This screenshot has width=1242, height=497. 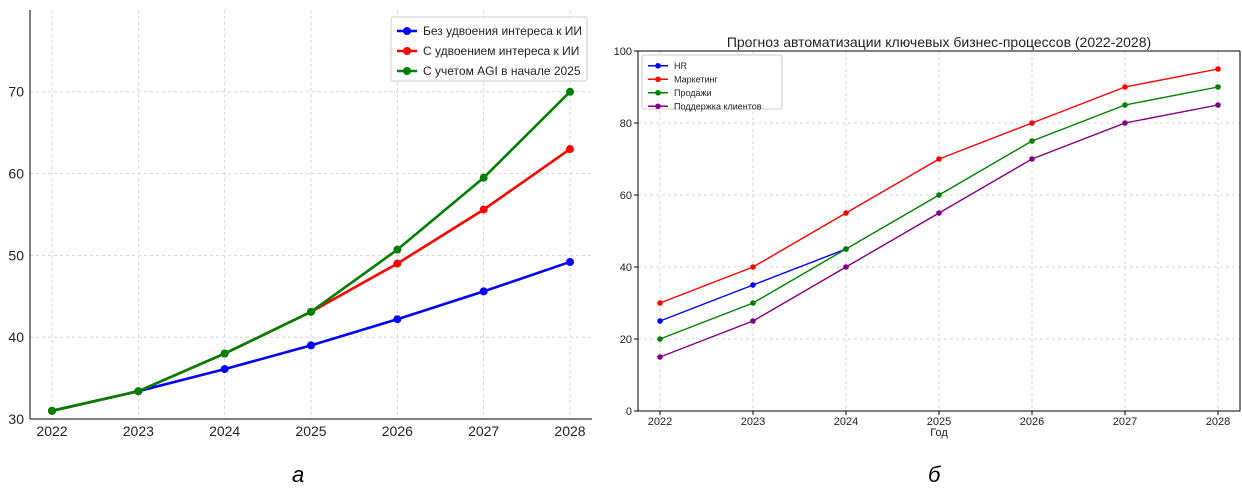 What do you see at coordinates (501, 51) in the screenshot?
I see `legend-label: С удвоением интереса к ИИ` at bounding box center [501, 51].